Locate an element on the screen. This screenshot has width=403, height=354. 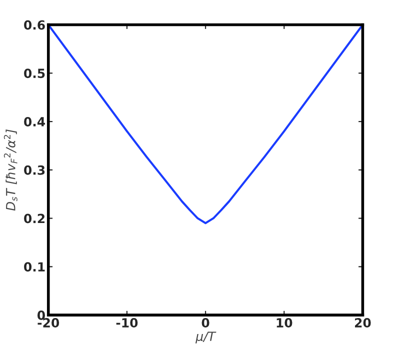
y-axis-title: D$_{s}$T [ħv$_{F}$$^{2}$/α$^{2}$] is located at coordinates (11, 170).